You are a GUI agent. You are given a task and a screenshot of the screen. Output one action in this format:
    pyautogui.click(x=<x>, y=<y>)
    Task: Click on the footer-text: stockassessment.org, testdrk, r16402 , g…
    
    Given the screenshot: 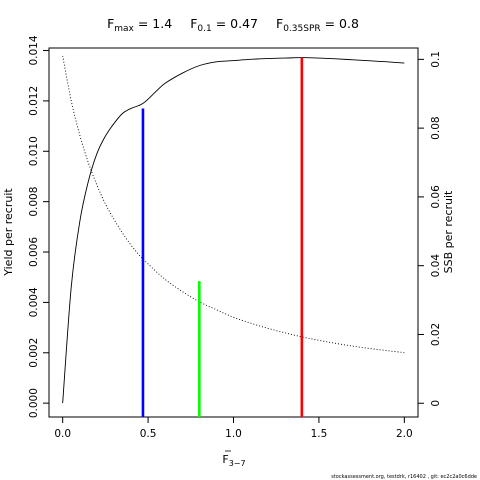 What is the action you would take?
    pyautogui.click(x=404, y=477)
    